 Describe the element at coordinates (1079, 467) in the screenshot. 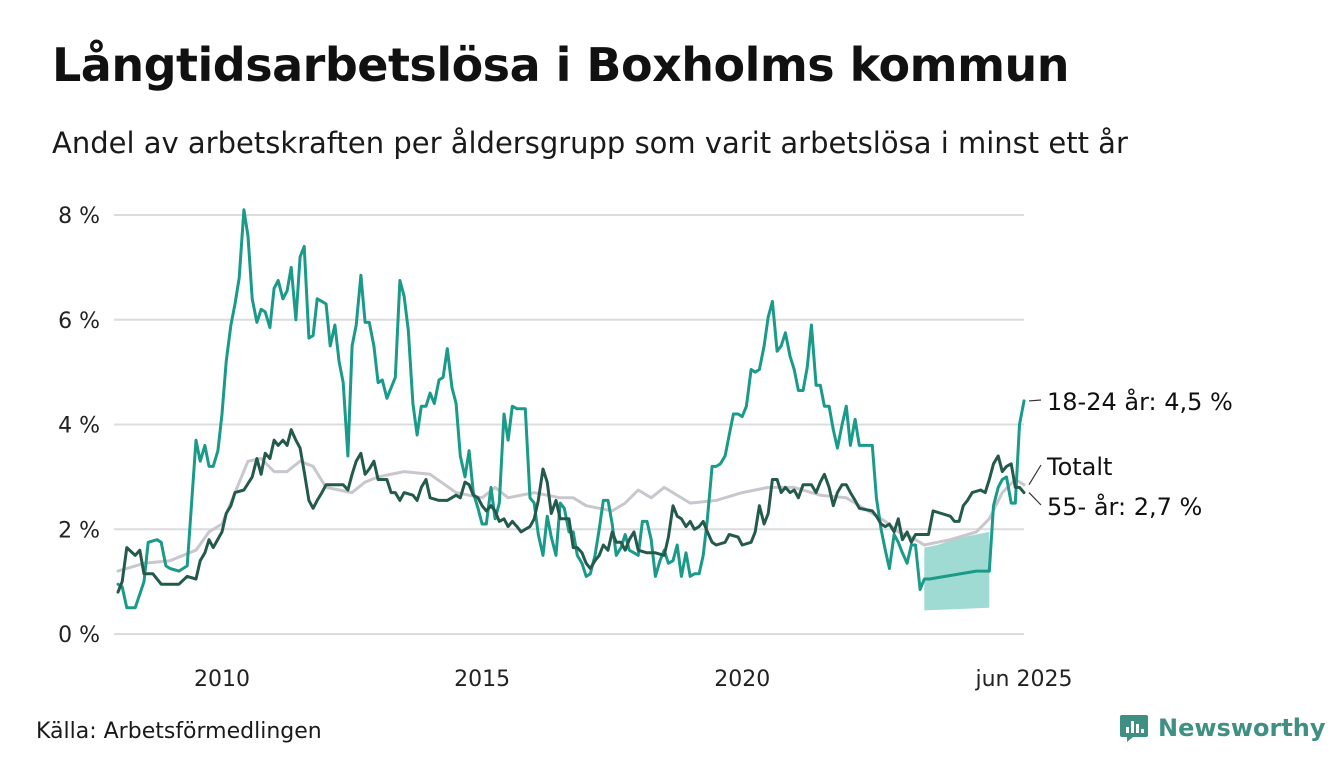

I see `series-end-label: Totalt` at that location.